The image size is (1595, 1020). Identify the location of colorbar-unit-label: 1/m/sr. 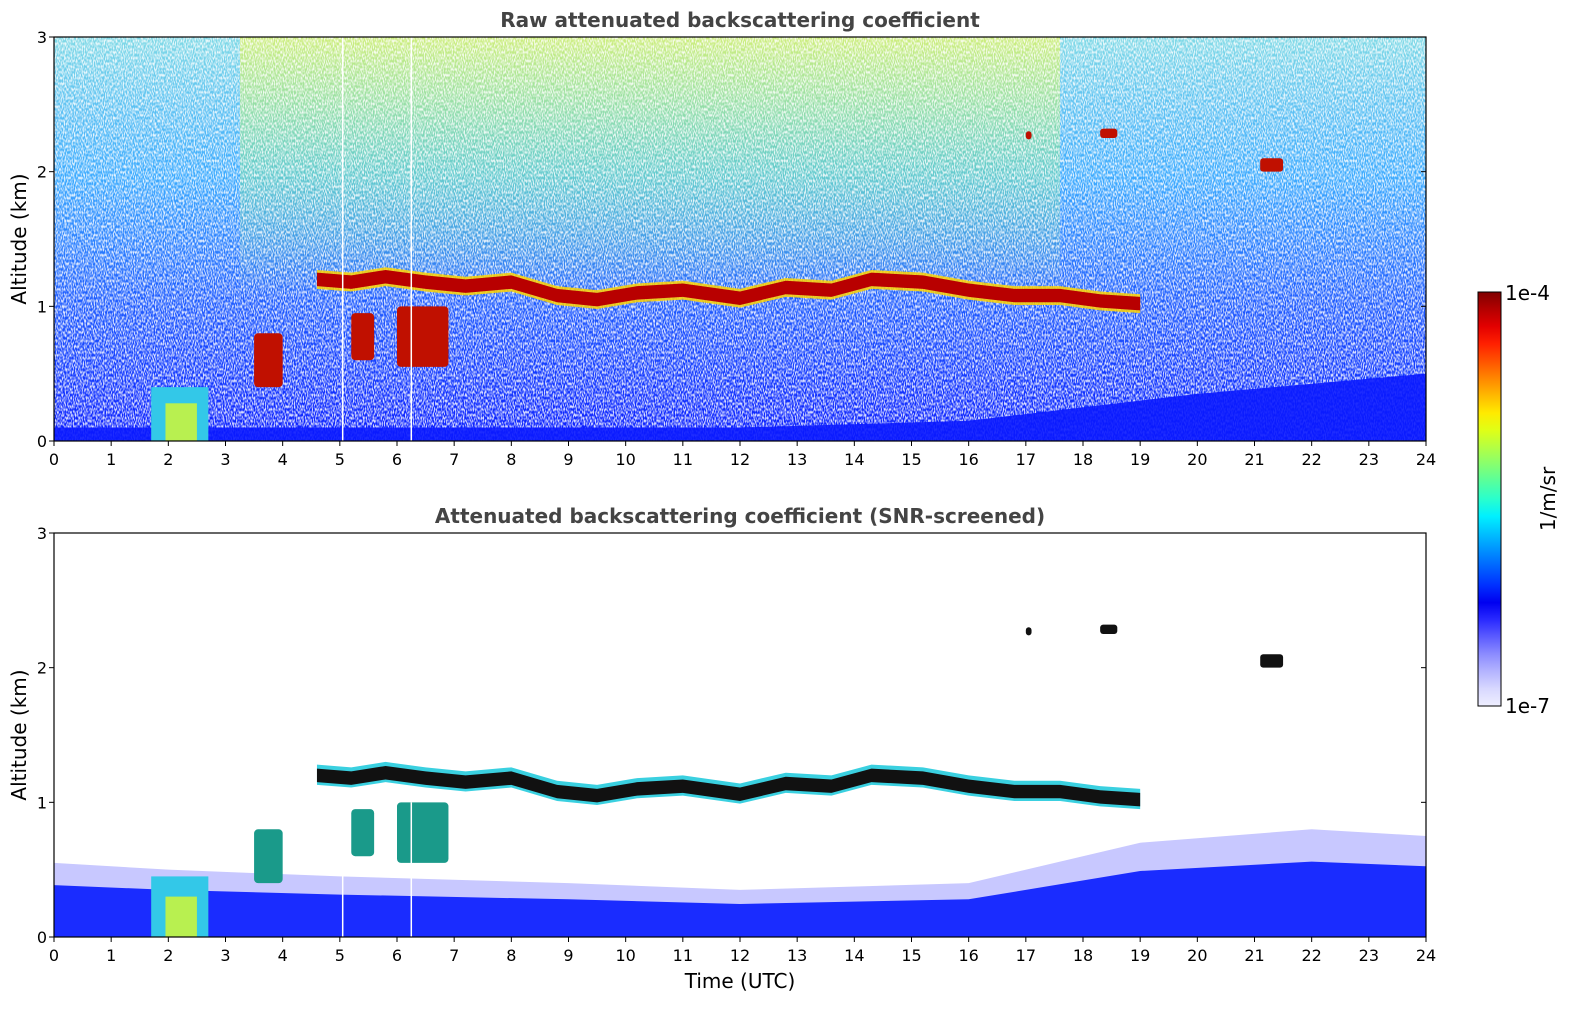
(1548, 498).